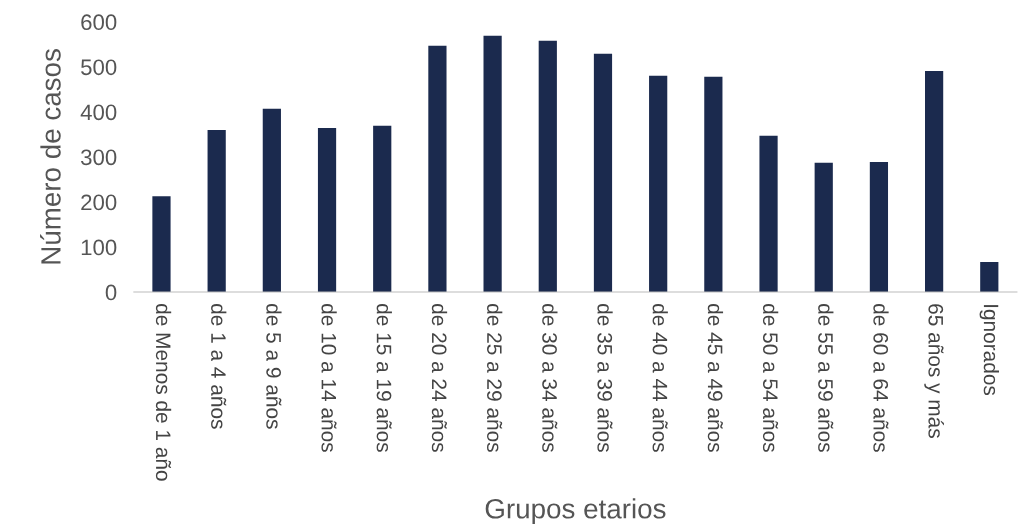 The width and height of the screenshot is (1022, 532). I want to click on y-tick-label: 0, so click(111, 292).